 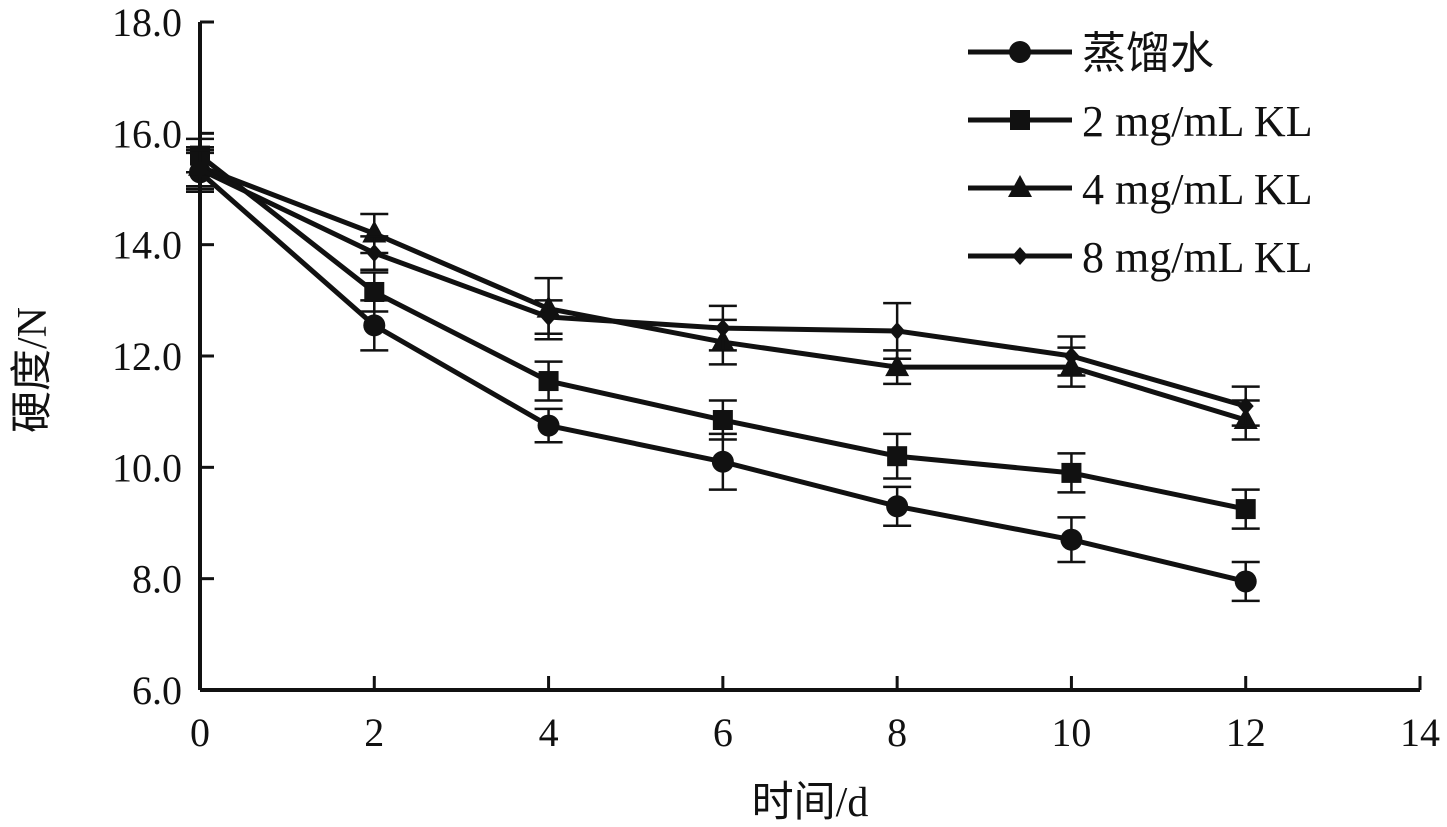 I want to click on y-tick-label: 12.0, so click(x=147, y=356).